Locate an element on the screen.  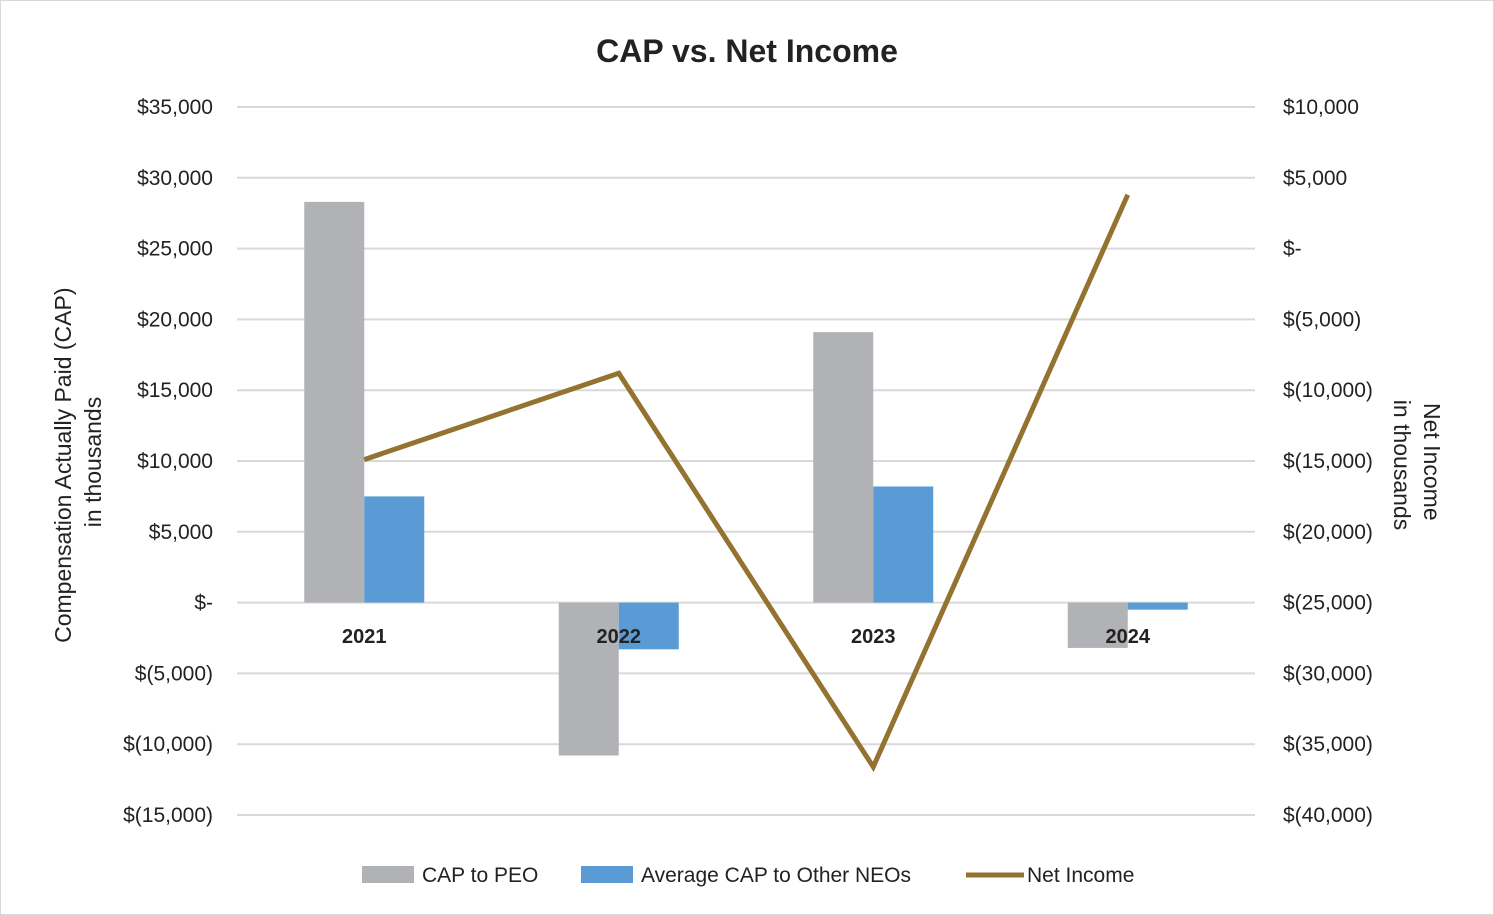
category-label-2023: 2023 is located at coordinates (873, 637).